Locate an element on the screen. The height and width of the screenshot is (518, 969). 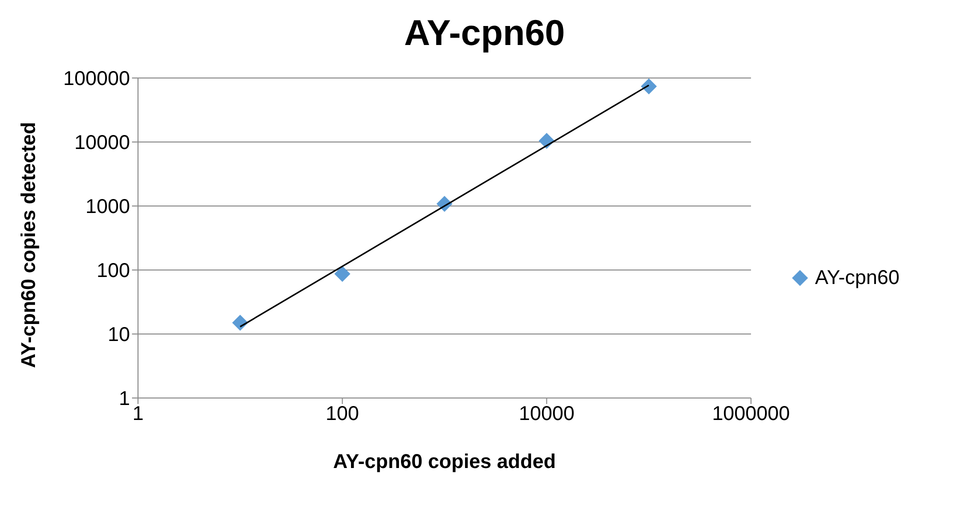
x-axis-title: AY-cpn60 copies added is located at coordinates (444, 462).